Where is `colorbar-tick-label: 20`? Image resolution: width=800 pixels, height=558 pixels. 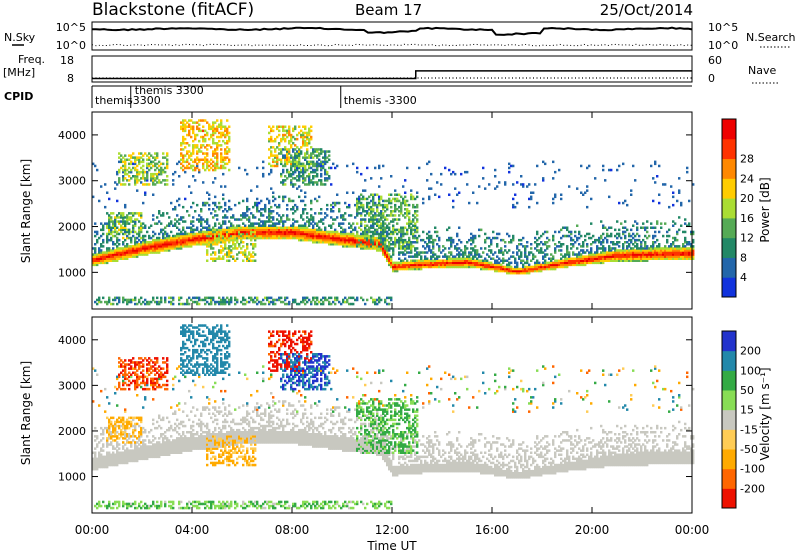
colorbar-tick-label: 20 is located at coordinates (747, 198).